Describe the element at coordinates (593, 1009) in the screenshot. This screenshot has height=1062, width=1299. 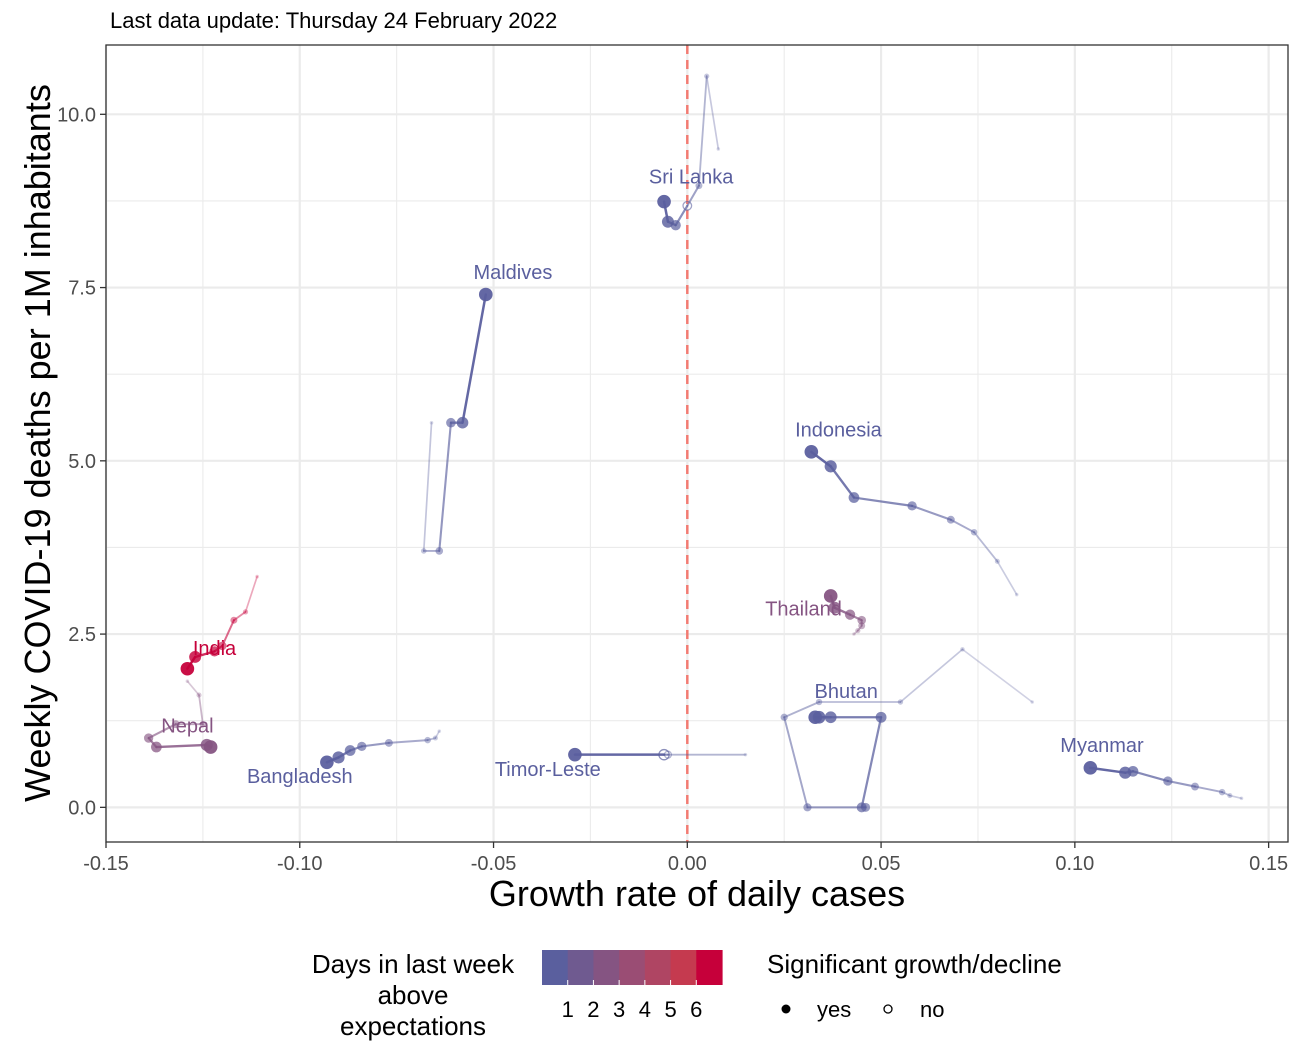
I see `color-scale-label: 2` at that location.